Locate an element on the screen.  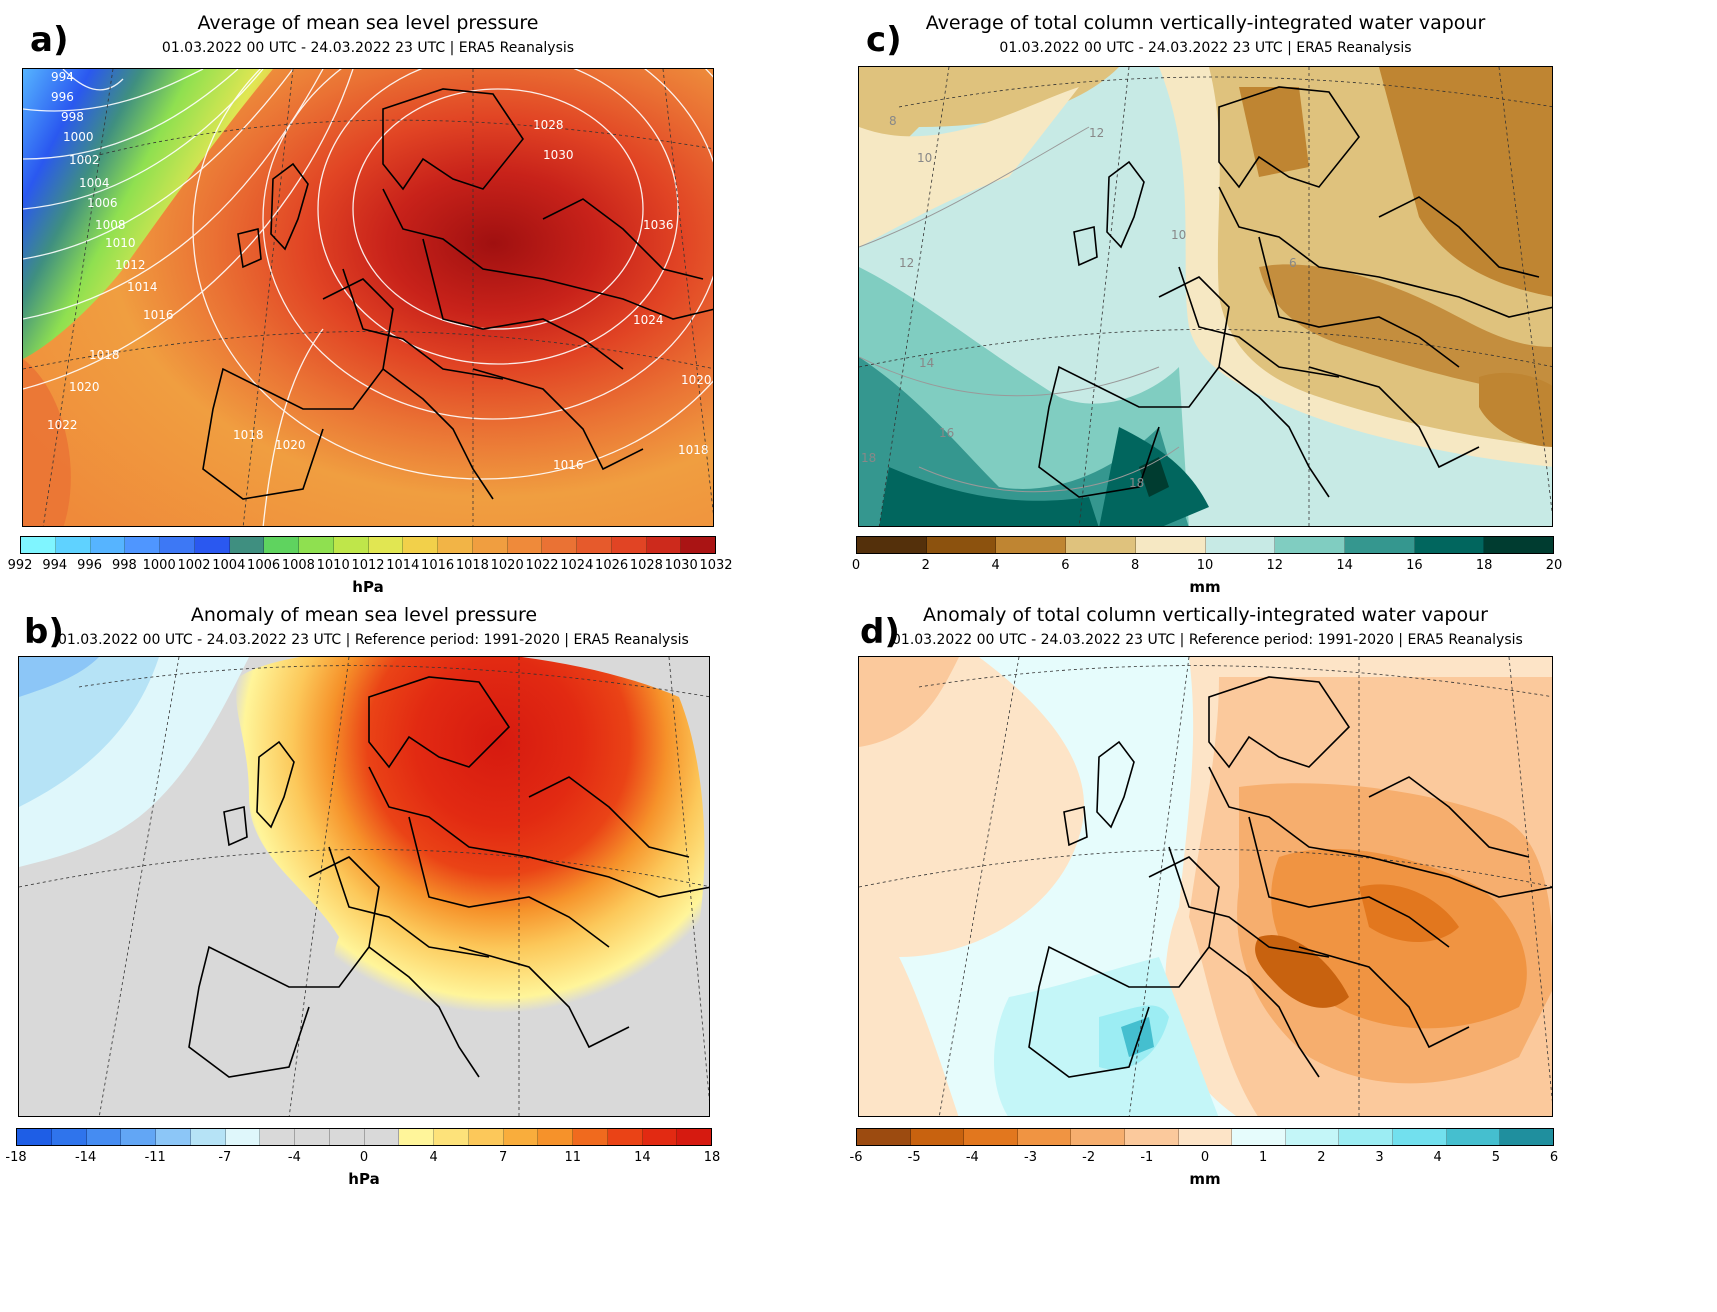
colorbar-tick-label: -14 is located at coordinates (85, 1157).